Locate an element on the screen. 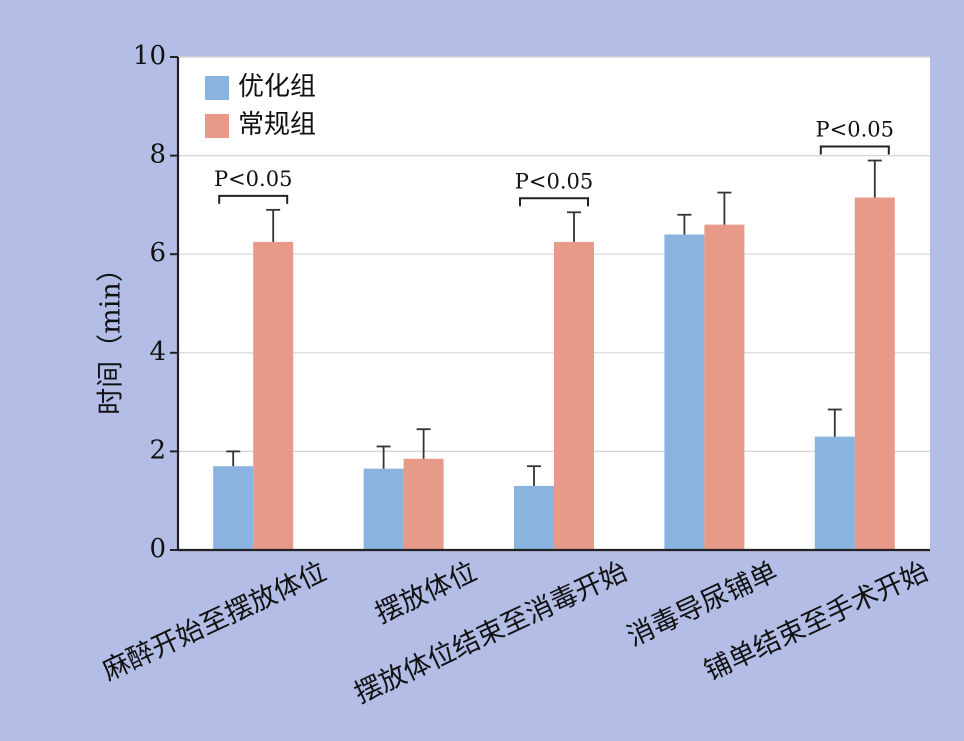 This screenshot has width=964, height=741. category-label: 麻醉开始至摆放体位 is located at coordinates (214, 621).